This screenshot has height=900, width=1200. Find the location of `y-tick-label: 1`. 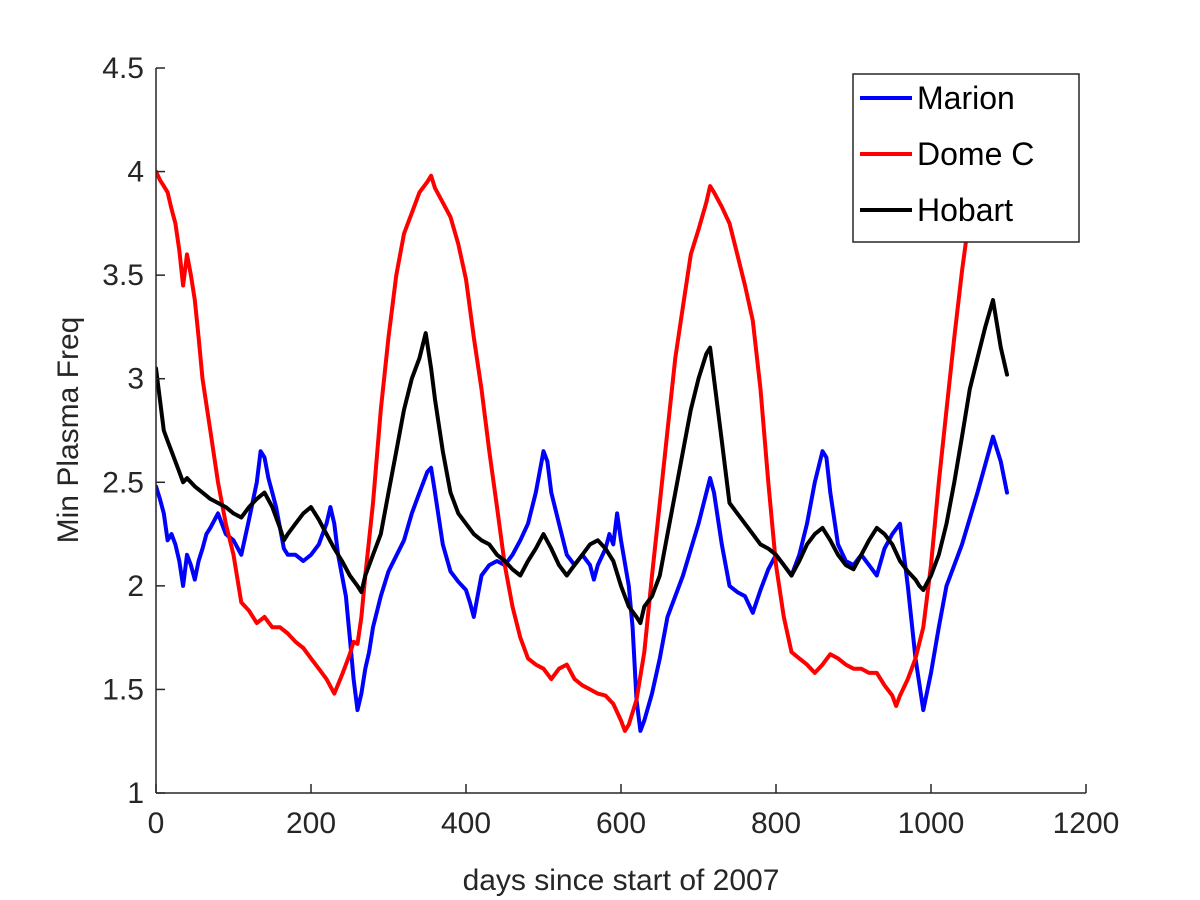

y-tick-label: 1 is located at coordinates (135, 793).